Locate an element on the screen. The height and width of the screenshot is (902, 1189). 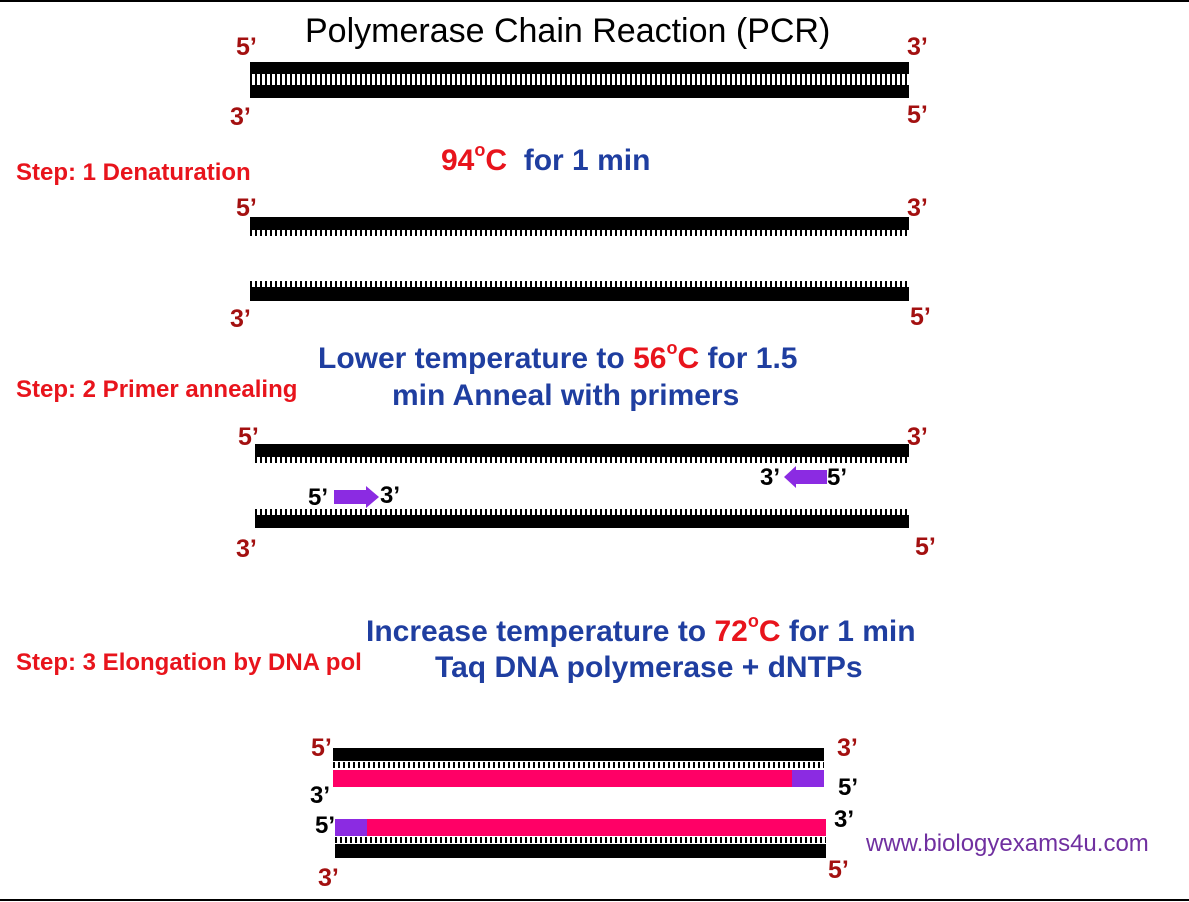
dna-single-strand-bottom is located at coordinates (579, 294).